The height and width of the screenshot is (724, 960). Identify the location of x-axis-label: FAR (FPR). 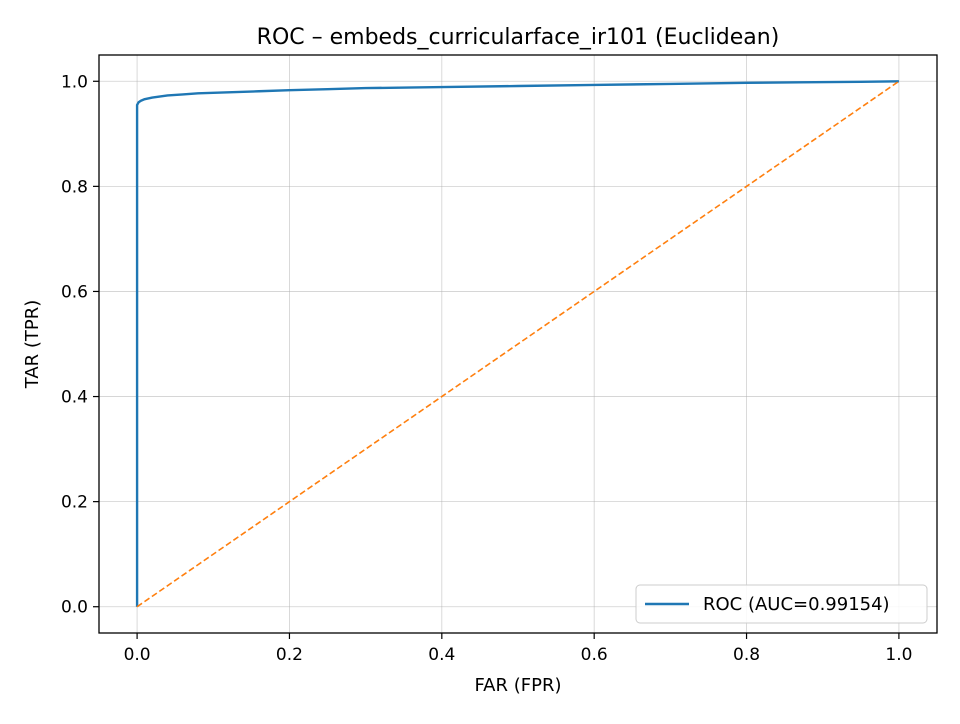
(517, 685).